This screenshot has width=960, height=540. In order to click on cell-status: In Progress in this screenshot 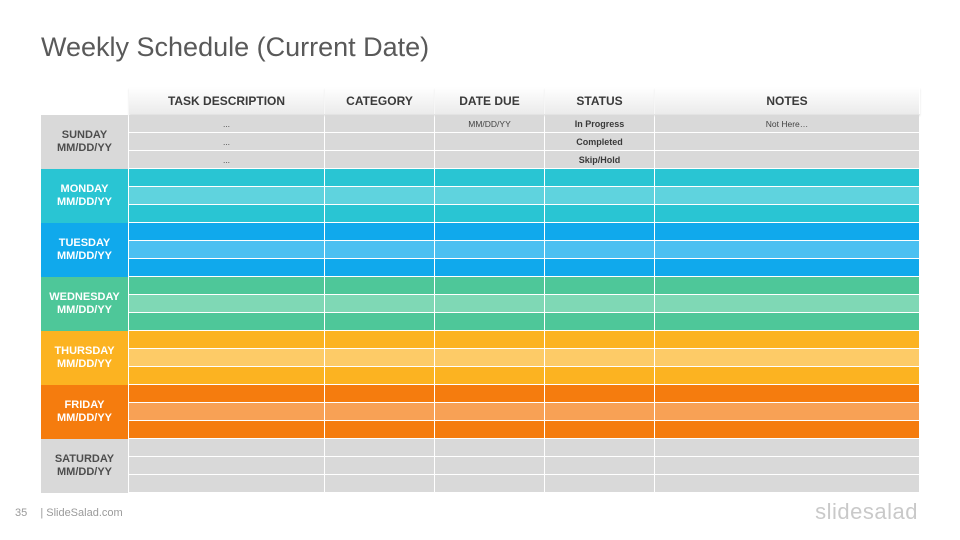, I will do `click(599, 123)`.